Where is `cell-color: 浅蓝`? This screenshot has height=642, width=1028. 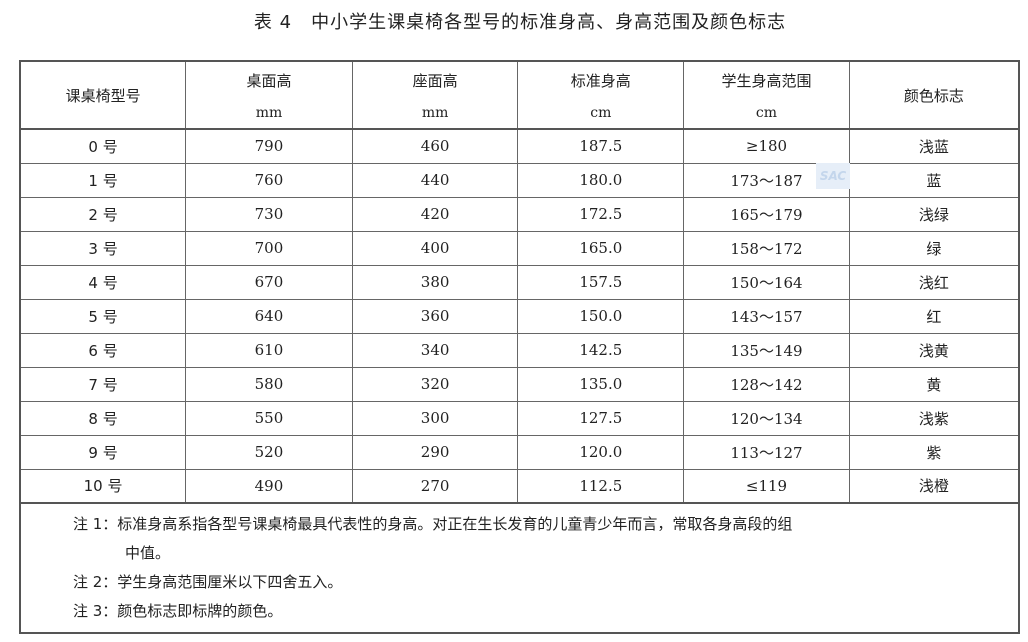
cell-color: 浅蓝 is located at coordinates (934, 146).